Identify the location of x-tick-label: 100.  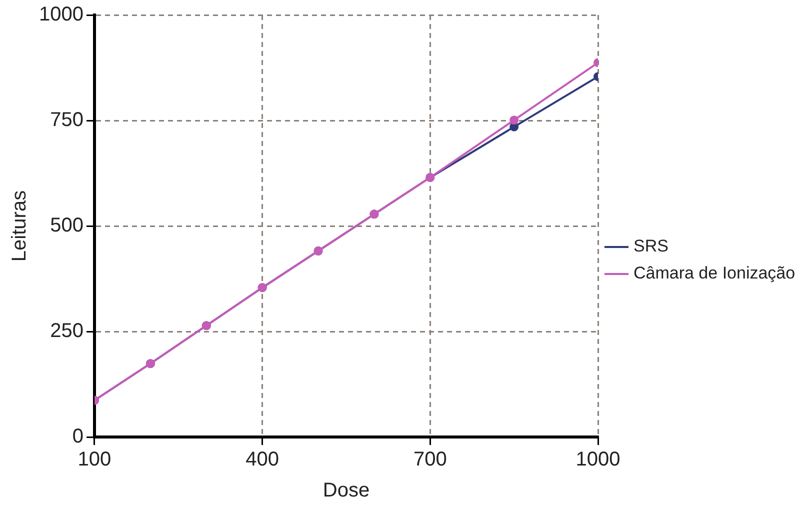
(95, 459).